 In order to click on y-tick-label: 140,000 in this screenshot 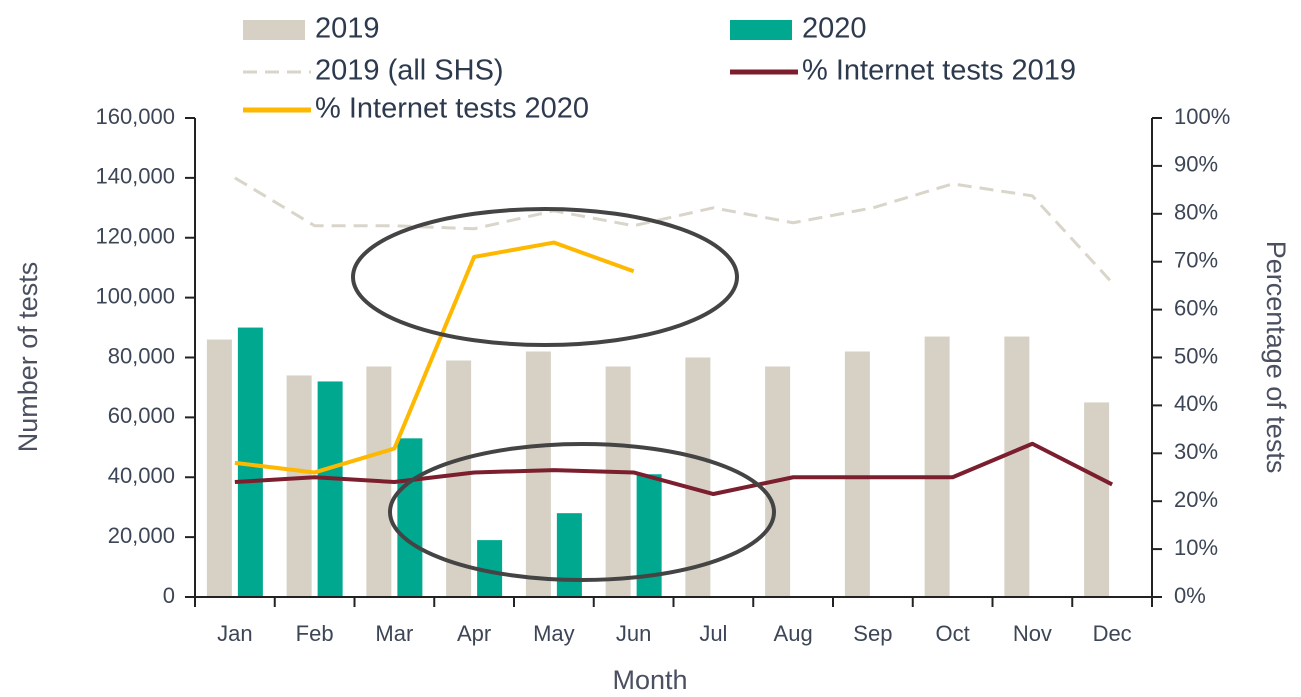, I will do `click(135, 176)`.